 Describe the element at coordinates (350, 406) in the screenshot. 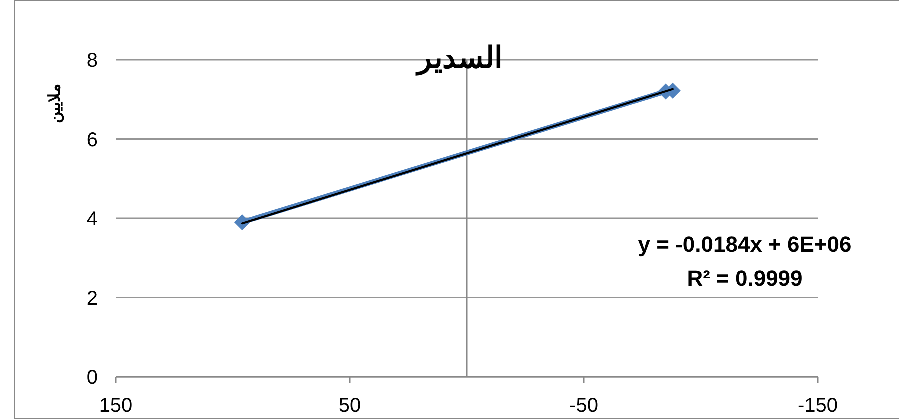

I see `x-tick-label: 50` at that location.